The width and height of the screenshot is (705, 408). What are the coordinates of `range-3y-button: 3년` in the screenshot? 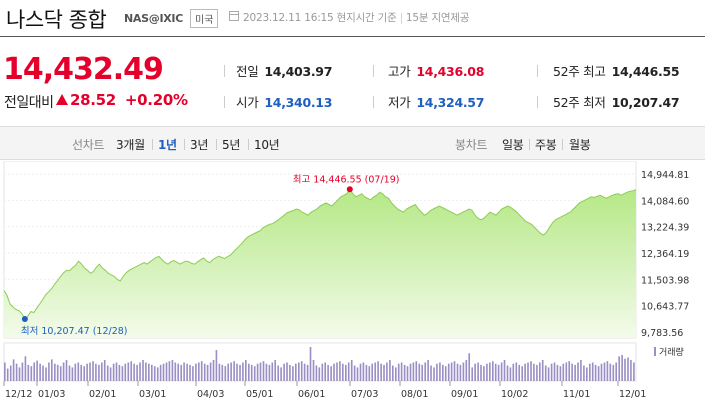 It's located at (199, 145).